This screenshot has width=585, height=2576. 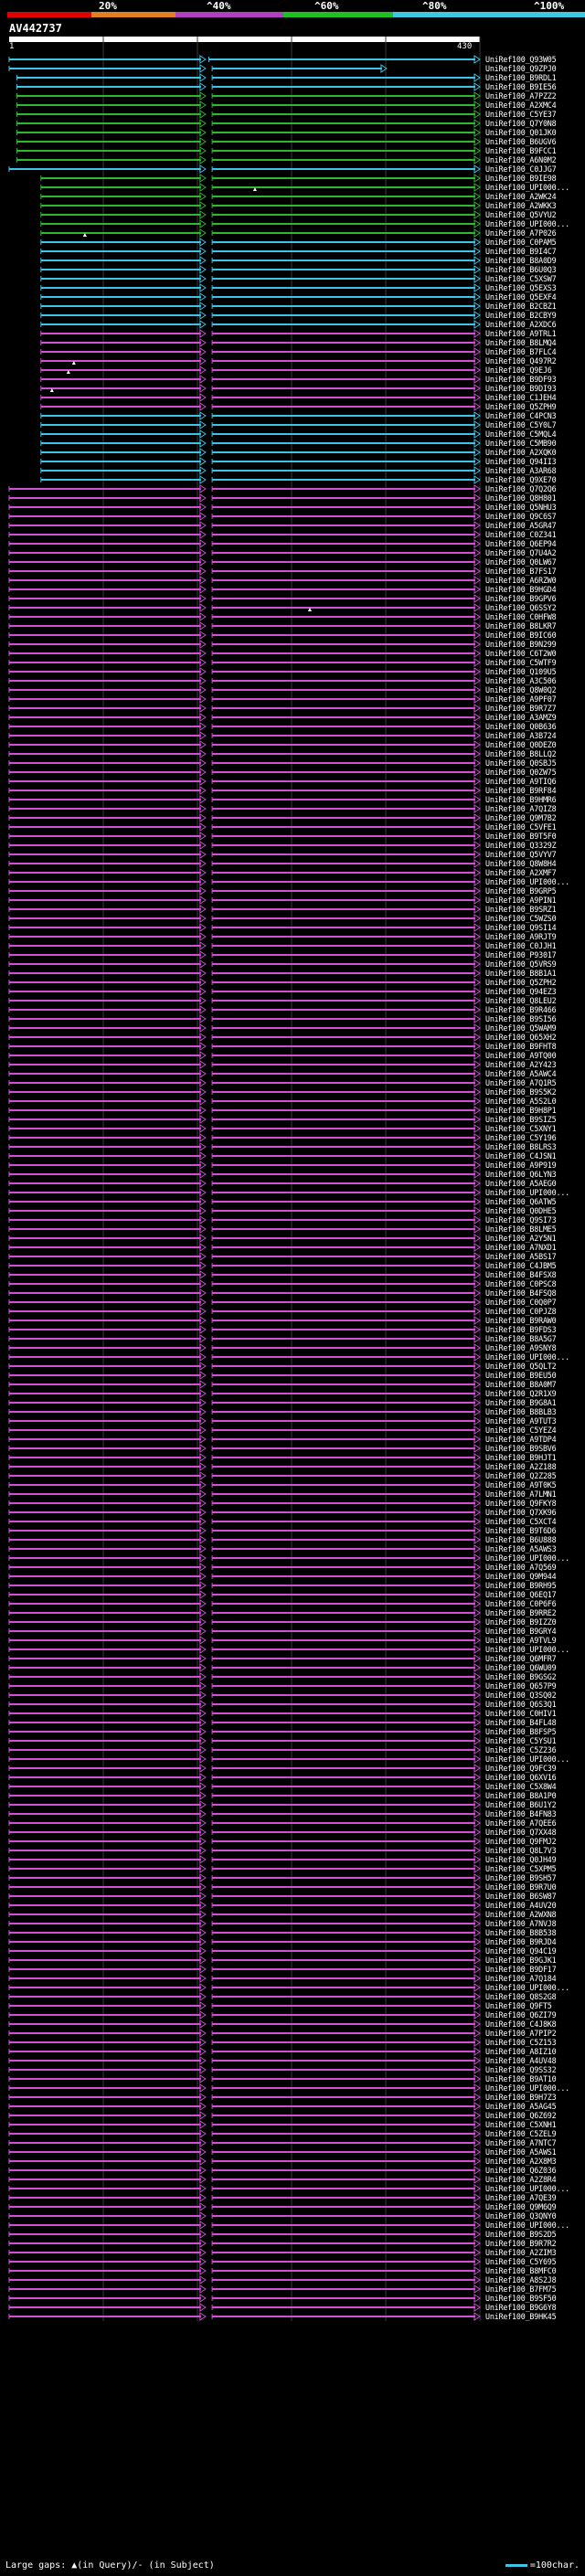 I want to click on hit-link: UniRef100_A2Y5N1, so click(x=521, y=1238).